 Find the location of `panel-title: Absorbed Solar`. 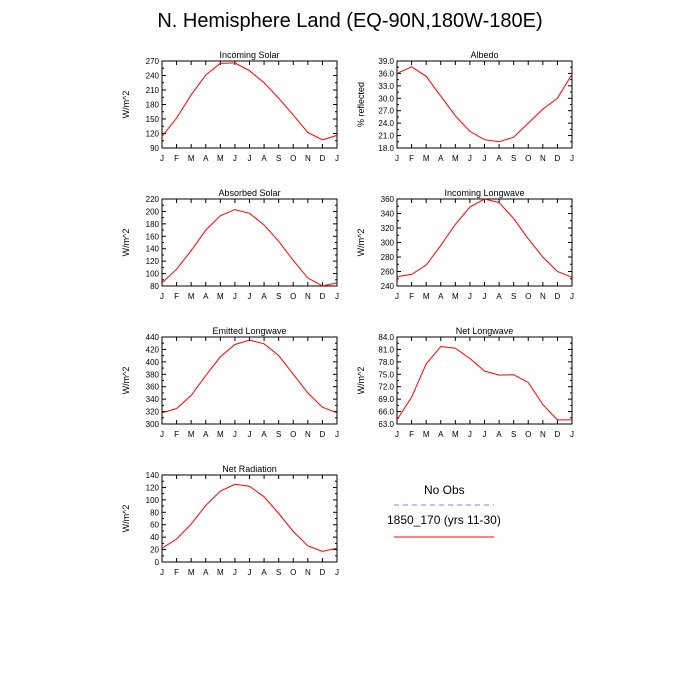

panel-title: Absorbed Solar is located at coordinates (249, 193).